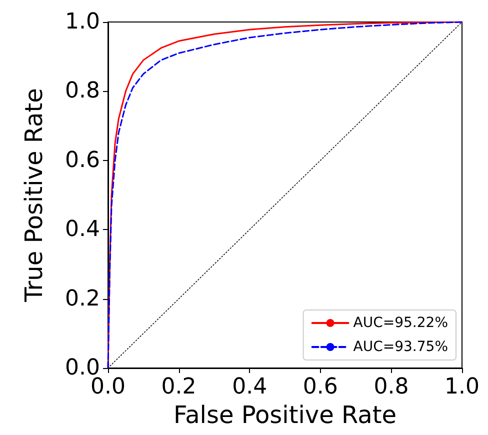 The height and width of the screenshot is (435, 488). What do you see at coordinates (178, 387) in the screenshot?
I see `x-tick-label: 0.2` at bounding box center [178, 387].